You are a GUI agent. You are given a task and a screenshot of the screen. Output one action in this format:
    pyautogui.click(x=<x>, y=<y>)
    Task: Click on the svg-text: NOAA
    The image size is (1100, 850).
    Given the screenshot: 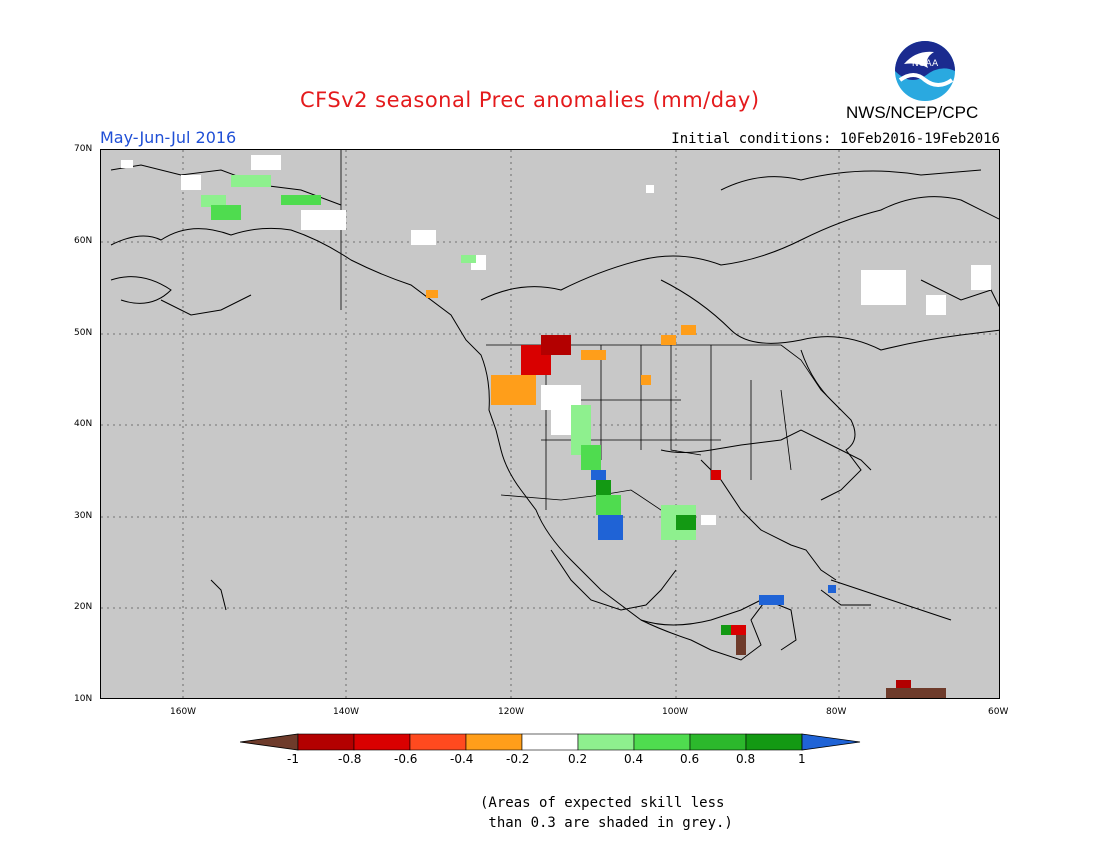 What is the action you would take?
    pyautogui.click(x=925, y=64)
    